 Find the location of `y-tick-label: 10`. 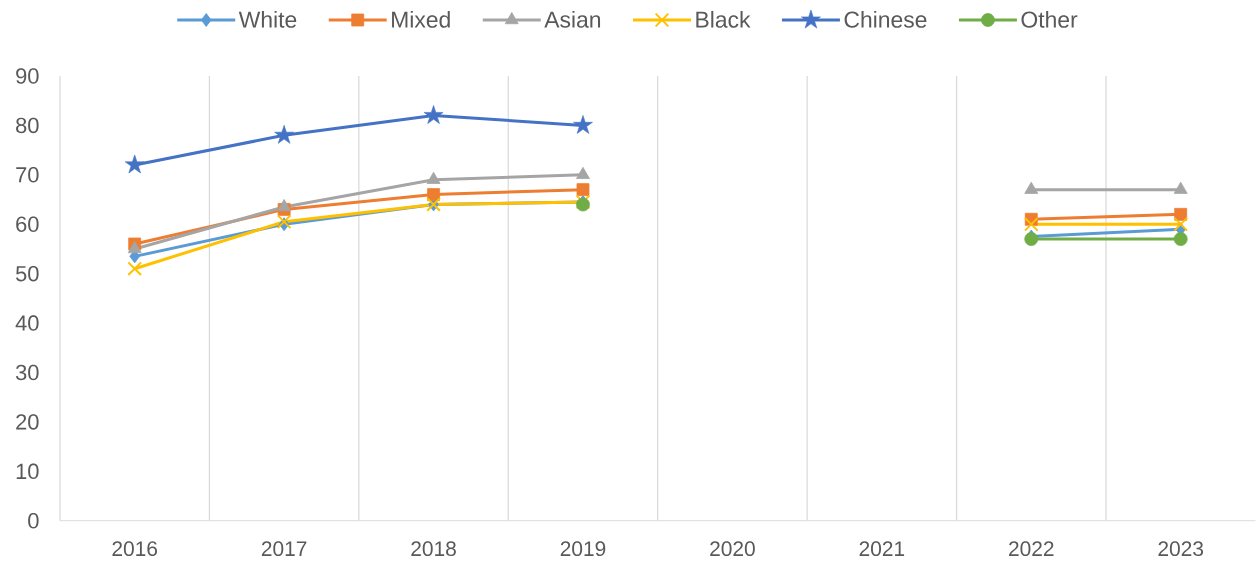

y-tick-label: 10 is located at coordinates (27, 471).